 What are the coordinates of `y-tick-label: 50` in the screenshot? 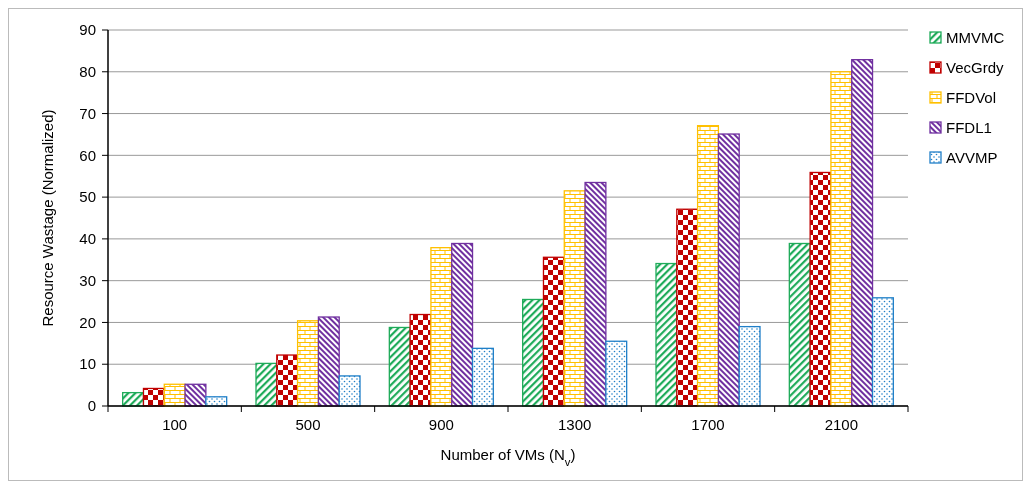 It's located at (87, 197).